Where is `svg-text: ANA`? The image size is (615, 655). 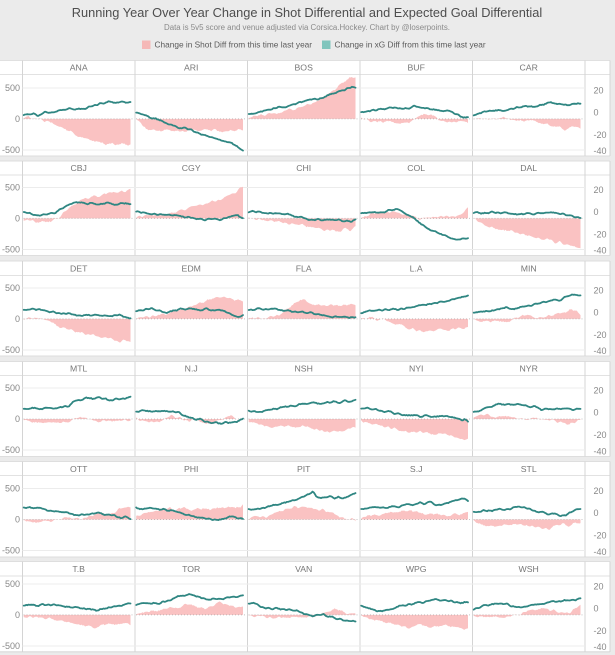 svg-text: ANA is located at coordinates (79, 68).